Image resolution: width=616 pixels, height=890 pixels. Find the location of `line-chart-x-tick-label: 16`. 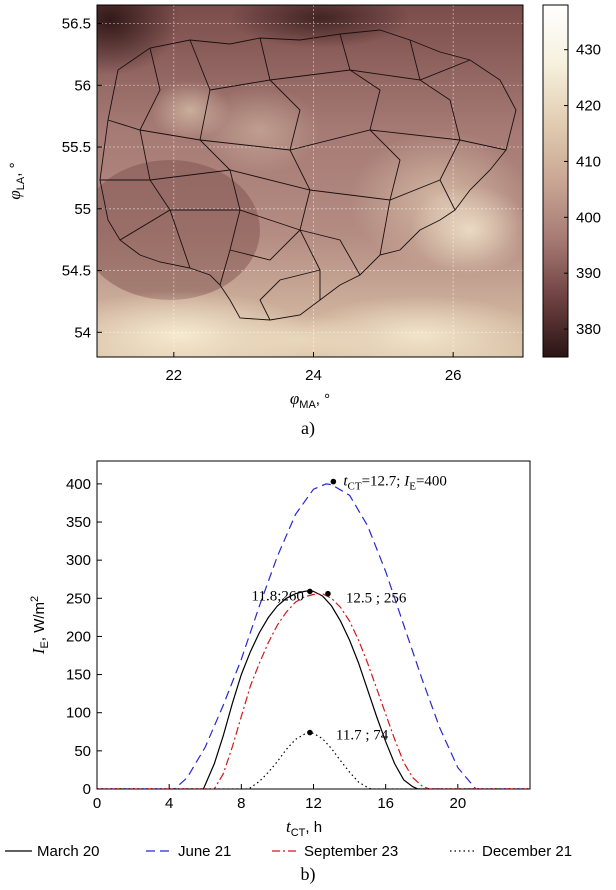

line-chart-x-tick-label: 16 is located at coordinates (385, 803).